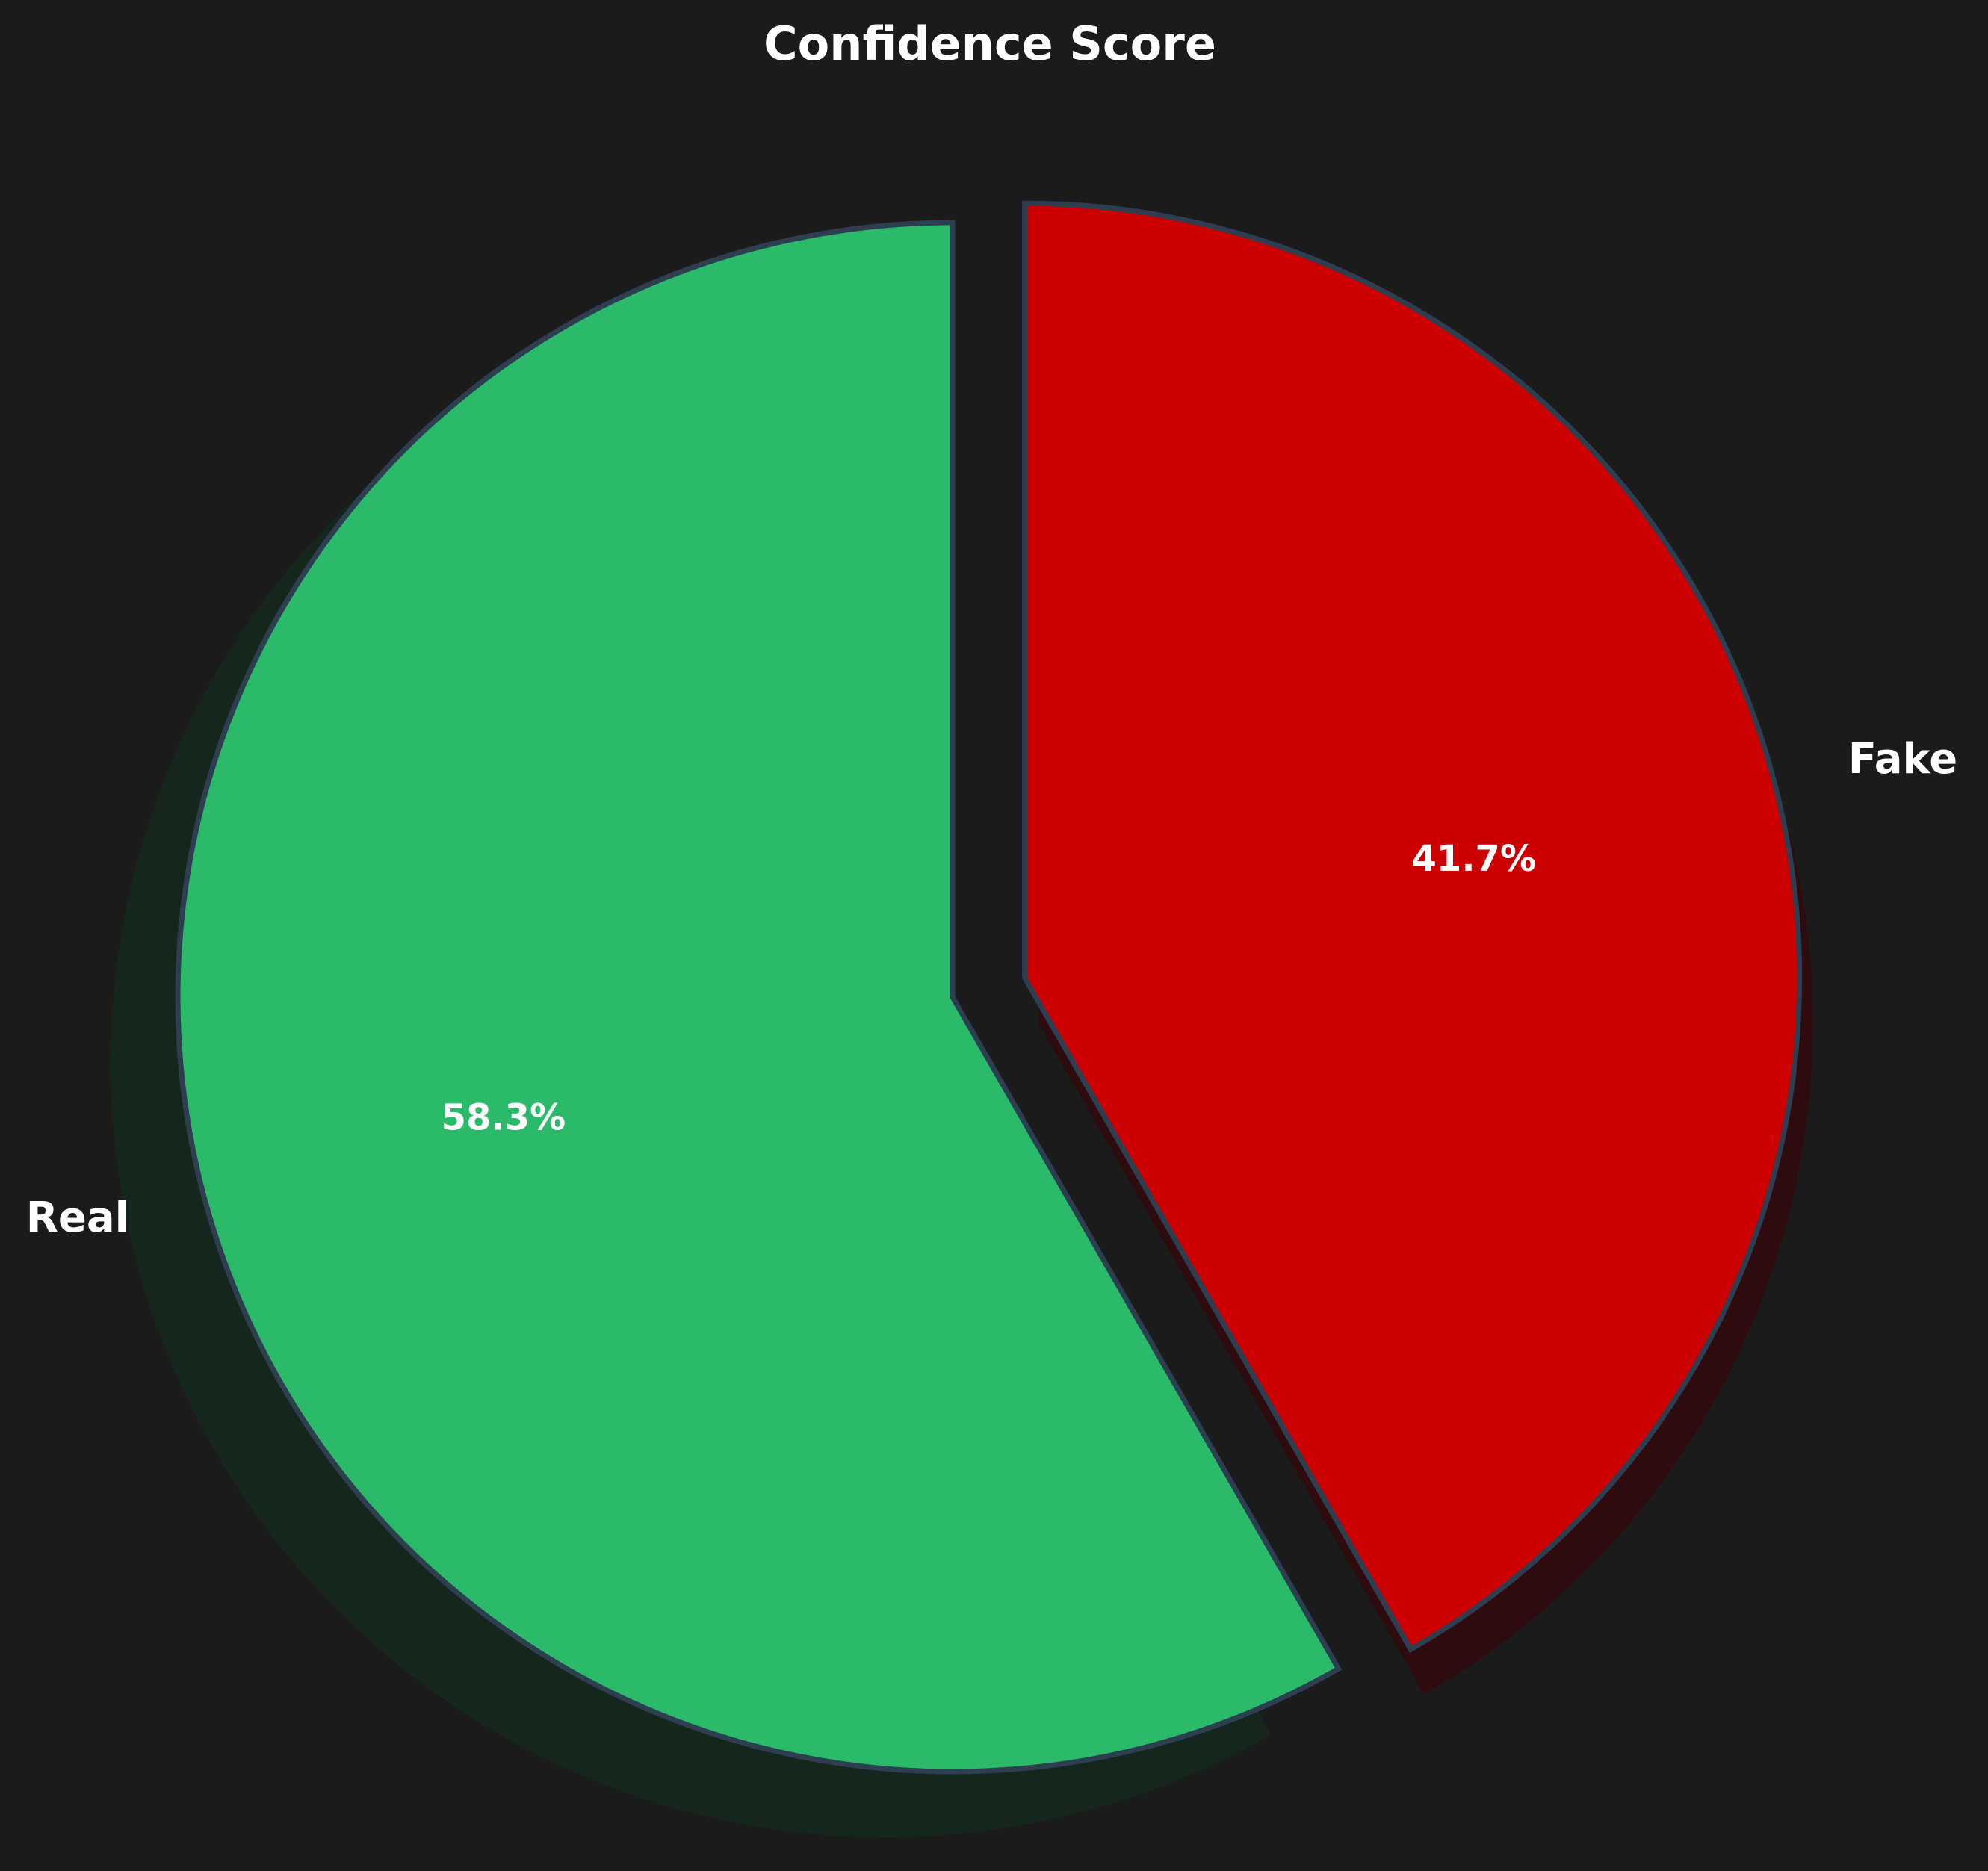 The height and width of the screenshot is (1871, 1988). I want to click on percent-label-fake: 41.7%, so click(1474, 859).